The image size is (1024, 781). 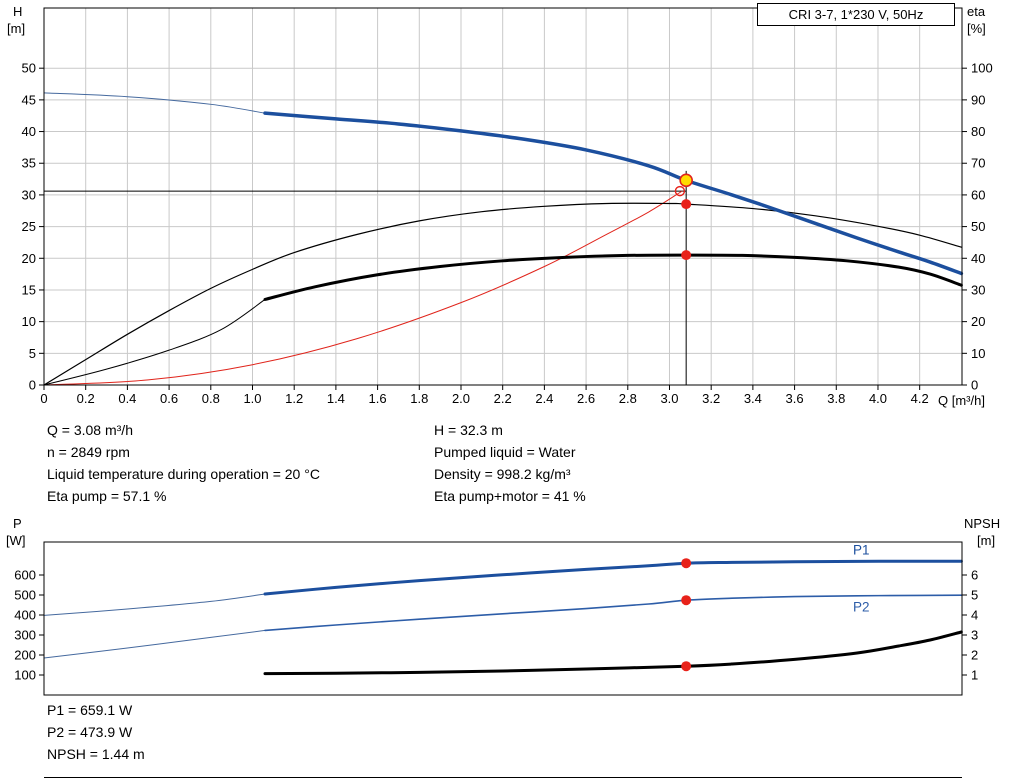 I want to click on left-tick-label: 500, so click(x=25, y=595).